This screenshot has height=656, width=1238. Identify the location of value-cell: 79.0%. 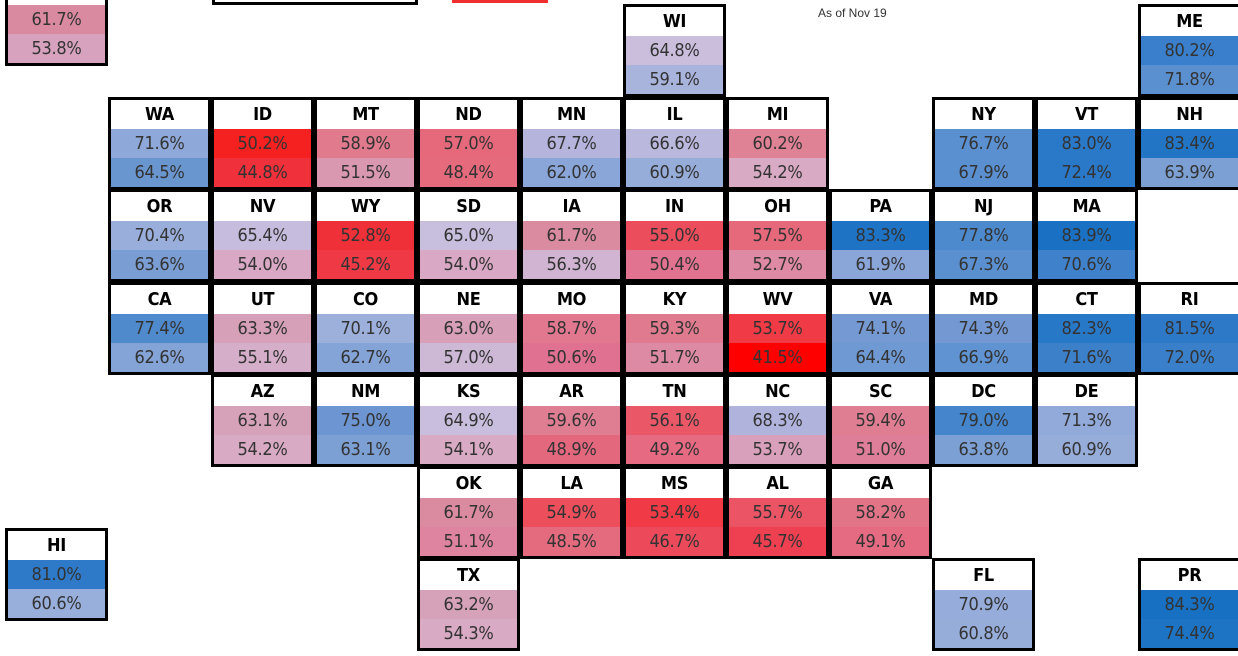
(983, 420).